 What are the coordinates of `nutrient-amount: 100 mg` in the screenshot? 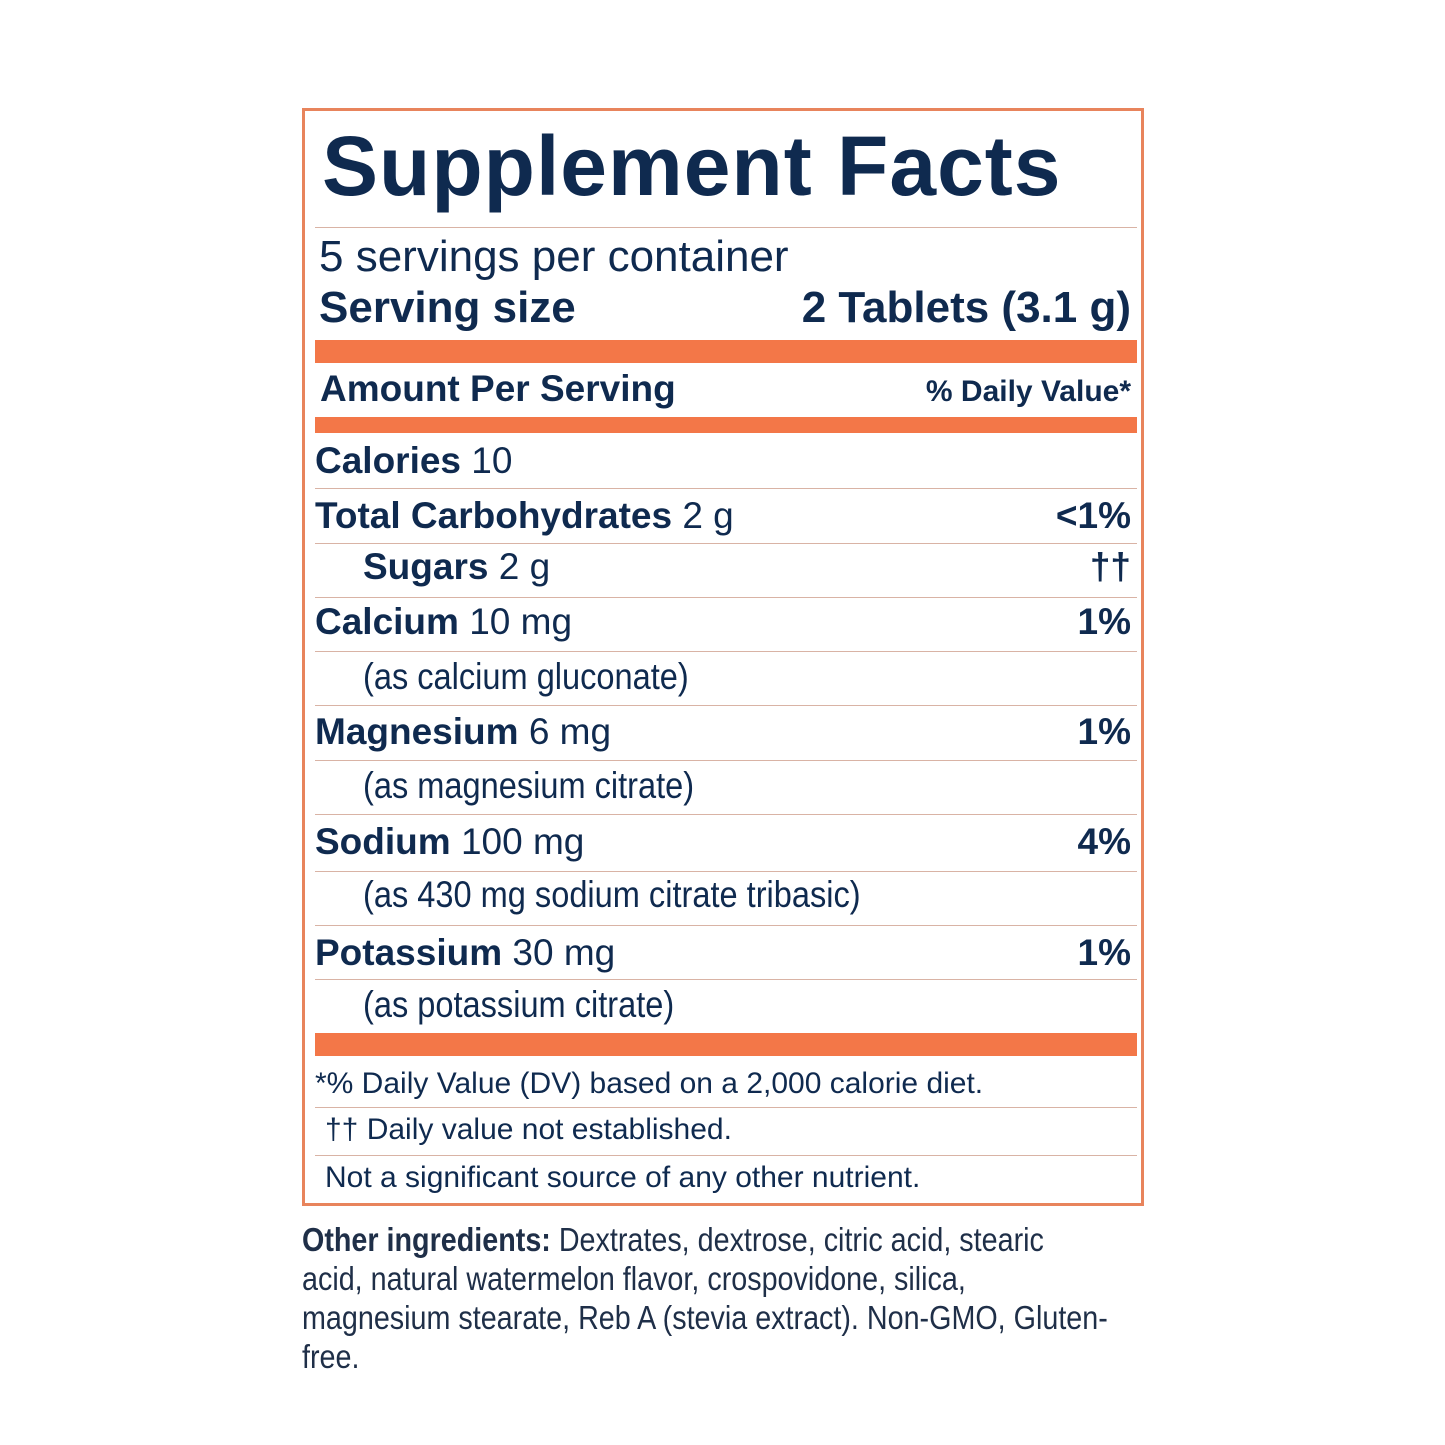 It's located at (522, 841).